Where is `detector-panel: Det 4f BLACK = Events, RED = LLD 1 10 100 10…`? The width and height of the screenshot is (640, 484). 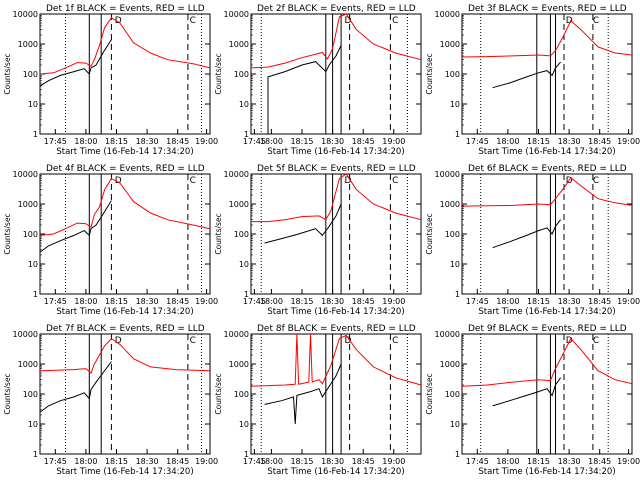
detector-panel: Det 4f BLACK = Events, RED = LLD 1 10 100 10… is located at coordinates (110, 240).